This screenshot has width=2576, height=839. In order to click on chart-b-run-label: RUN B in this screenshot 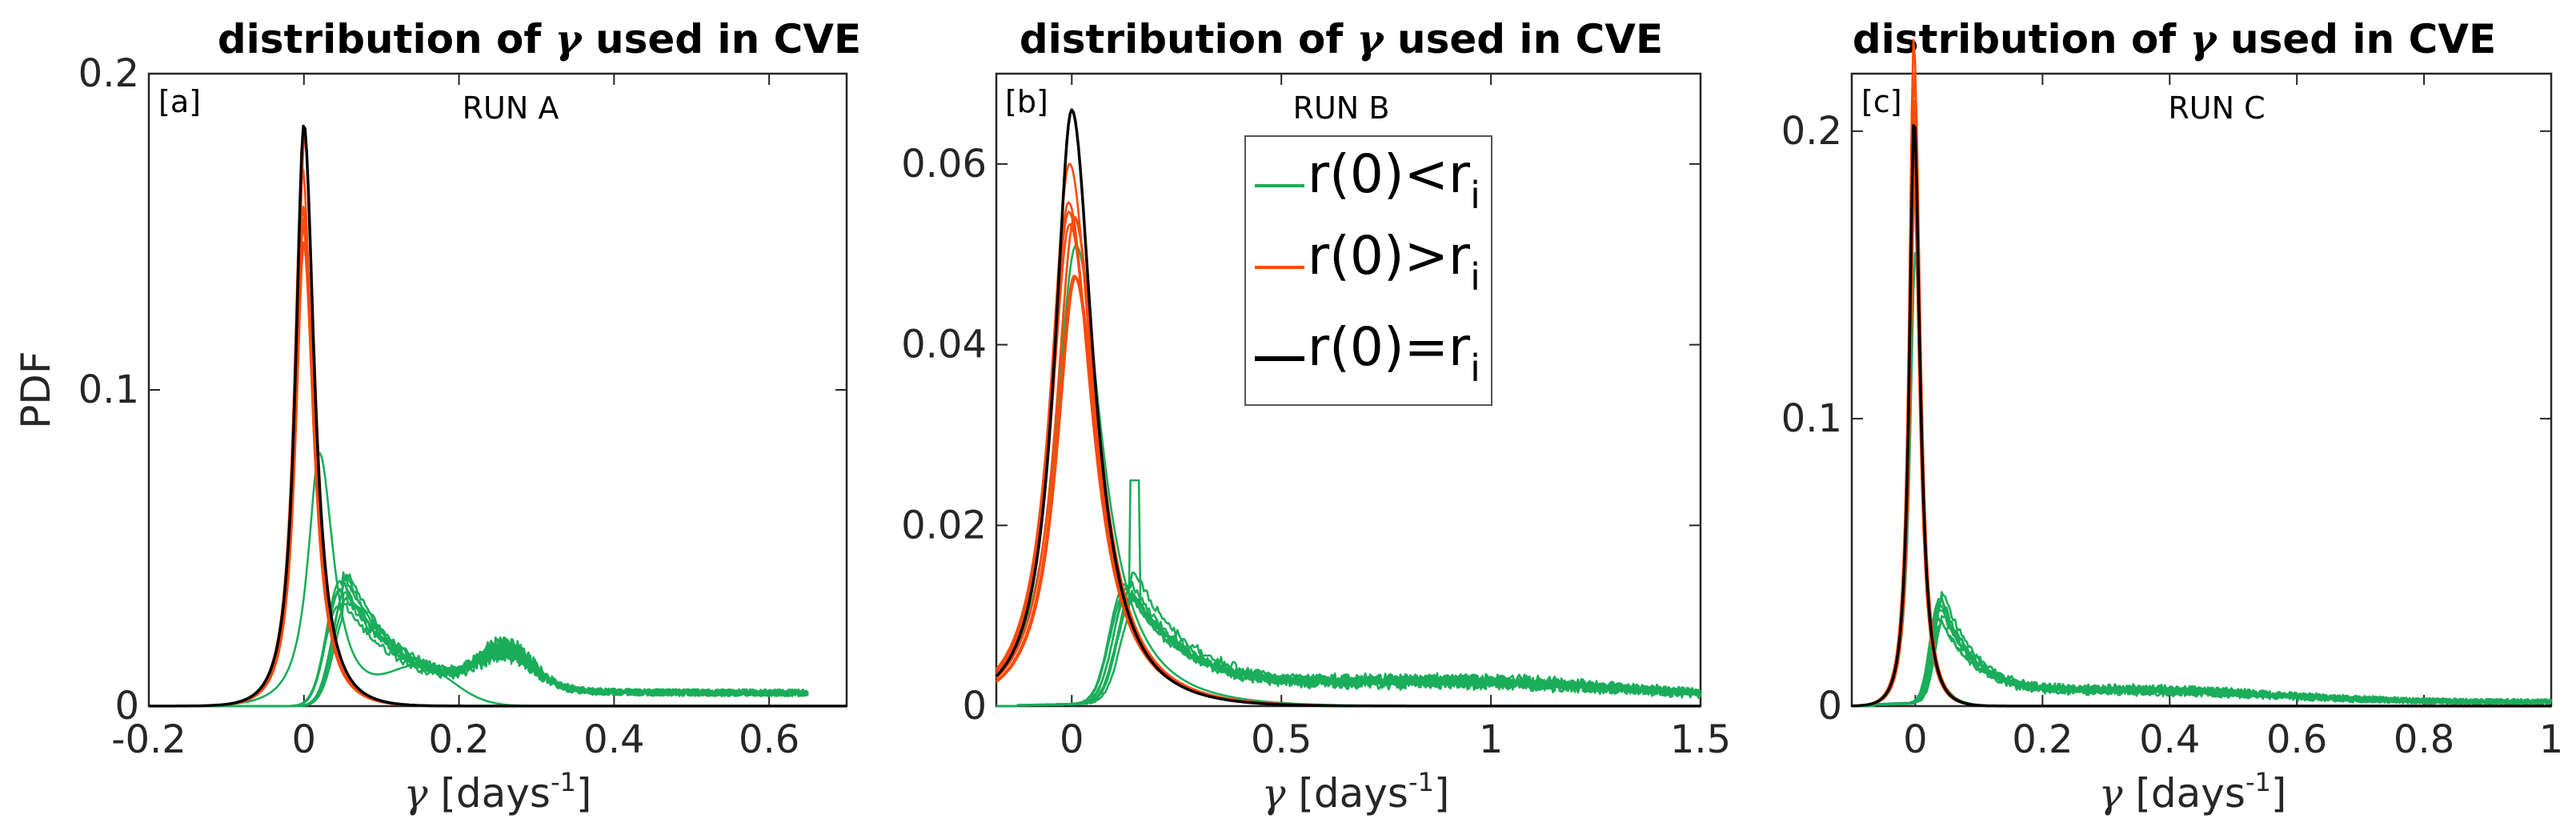, I will do `click(1341, 108)`.